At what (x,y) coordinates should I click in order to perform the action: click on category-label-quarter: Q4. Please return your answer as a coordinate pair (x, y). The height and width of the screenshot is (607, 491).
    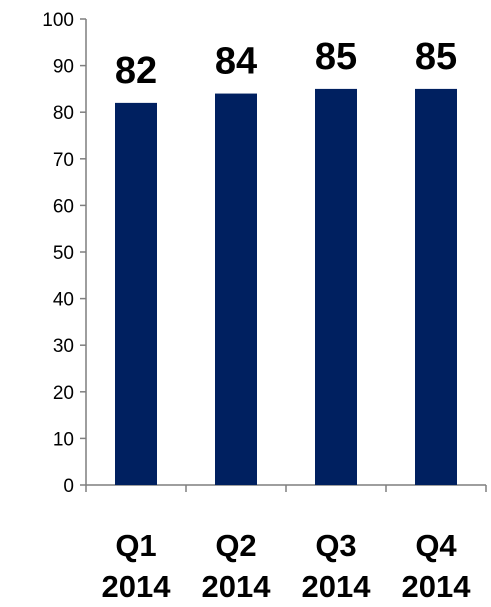
    Looking at the image, I should click on (436, 545).